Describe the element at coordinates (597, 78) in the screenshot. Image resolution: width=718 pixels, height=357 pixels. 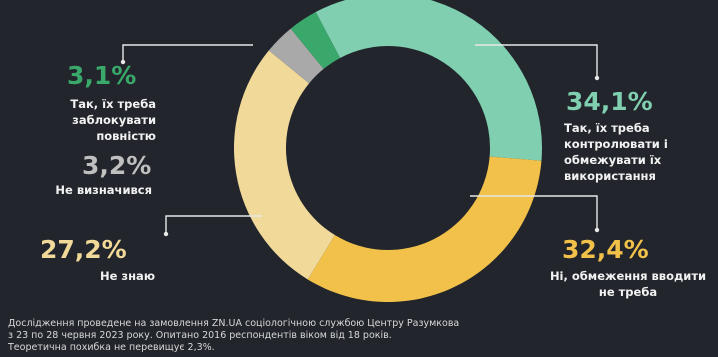
I see `leader-control-dot` at that location.